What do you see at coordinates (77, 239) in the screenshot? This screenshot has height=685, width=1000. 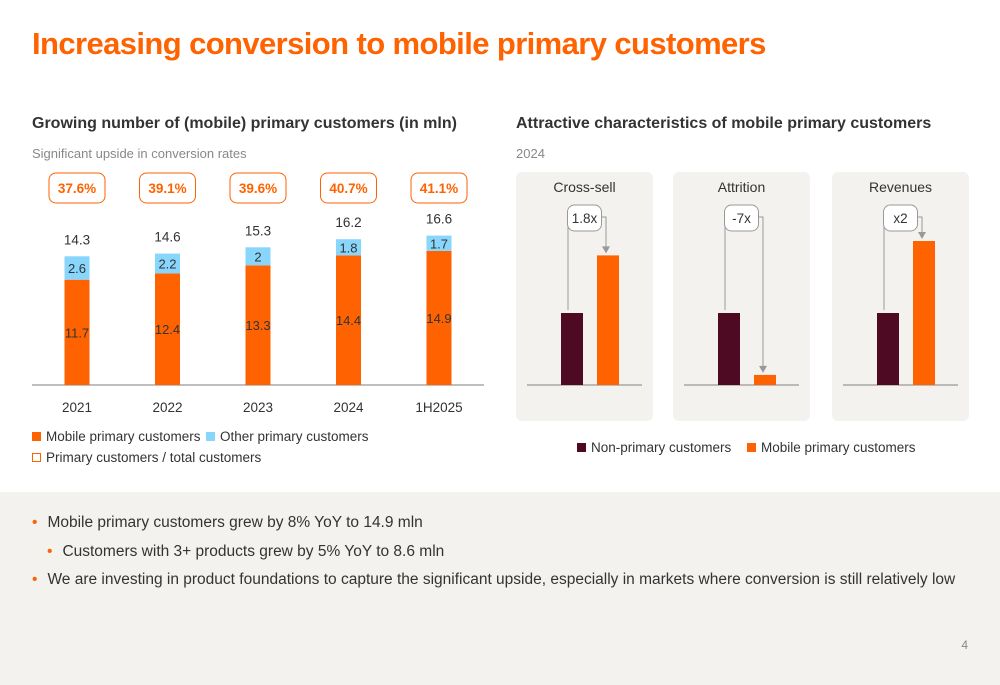 I see `total-label: 14.3` at bounding box center [77, 239].